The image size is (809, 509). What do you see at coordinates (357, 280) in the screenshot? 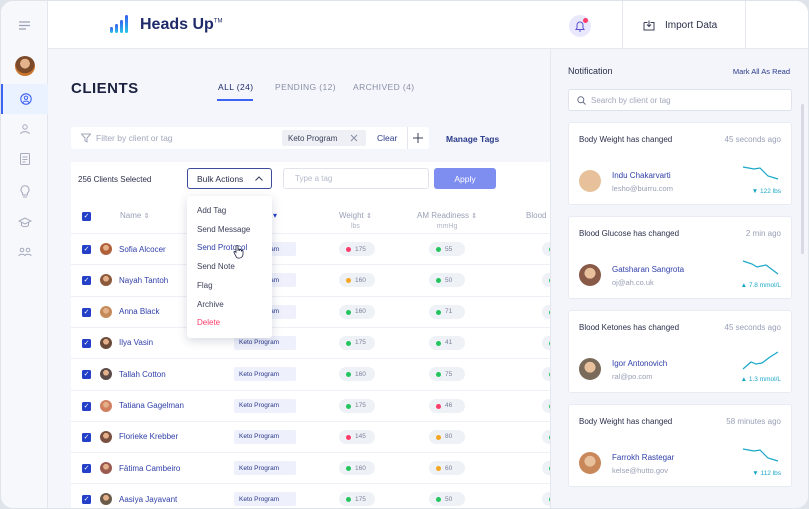
I see `weight-pill: 160` at bounding box center [357, 280].